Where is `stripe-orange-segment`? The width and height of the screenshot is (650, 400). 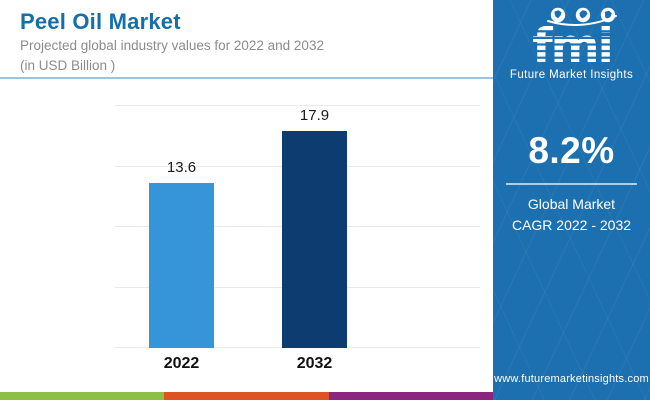
stripe-orange-segment is located at coordinates (246, 396).